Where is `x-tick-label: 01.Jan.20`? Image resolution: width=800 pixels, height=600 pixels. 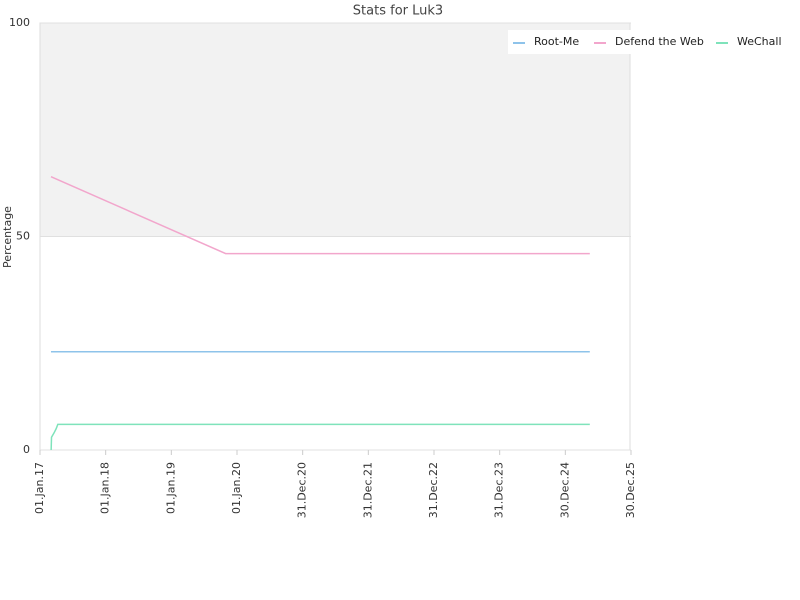 x-tick-label: 01.Jan.20 is located at coordinates (236, 488).